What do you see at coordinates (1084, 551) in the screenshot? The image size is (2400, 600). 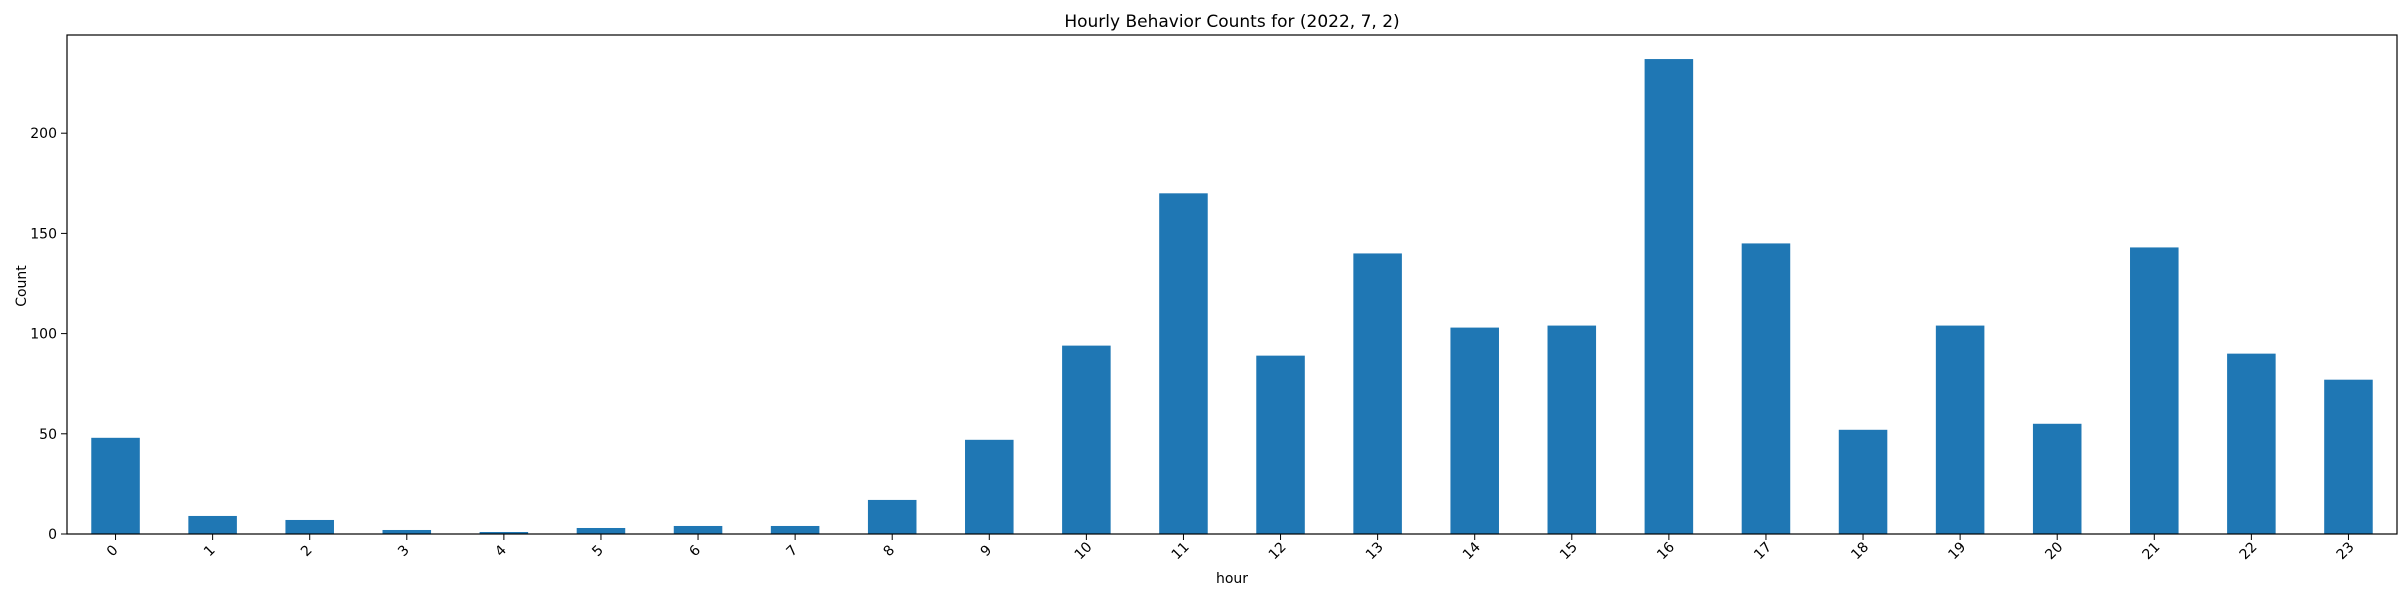 I see `x-tick-label-10: 10` at bounding box center [1084, 551].